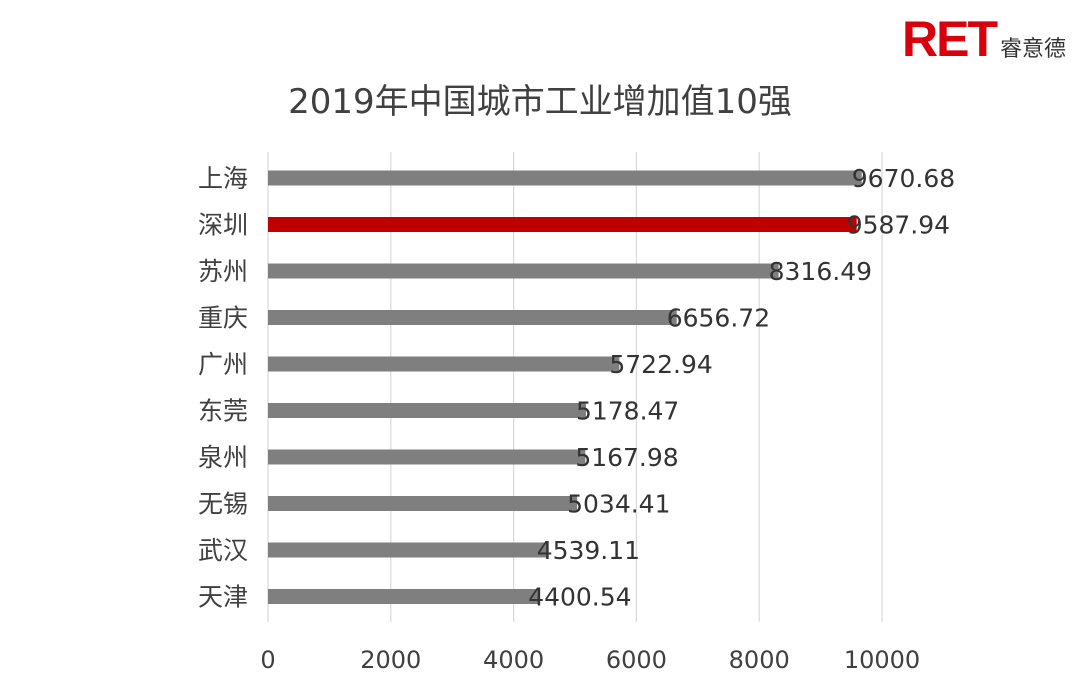  Describe the element at coordinates (223, 178) in the screenshot. I see `category-label: 上海` at that location.